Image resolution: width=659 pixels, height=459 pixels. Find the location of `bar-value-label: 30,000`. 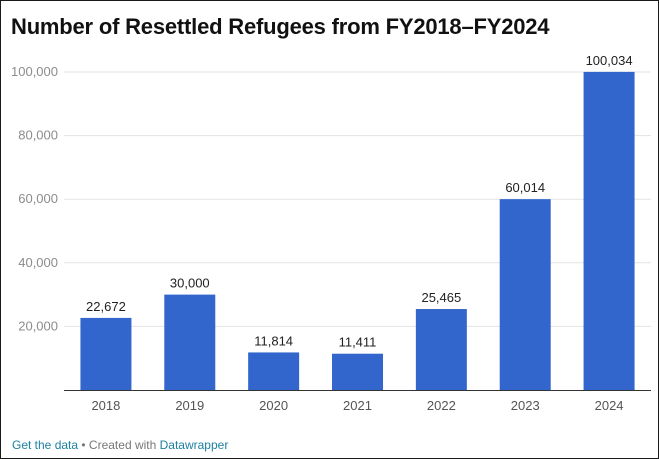

bar-value-label: 30,000 is located at coordinates (190, 283).